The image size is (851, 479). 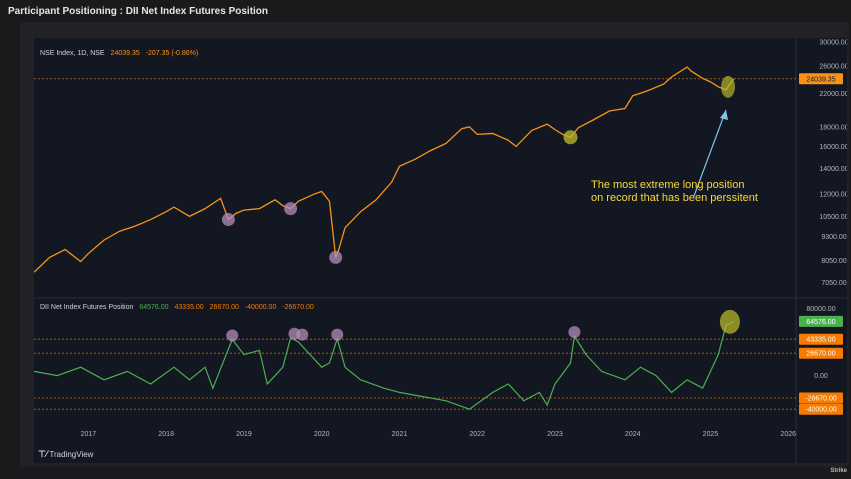 I want to click on price-axis-tick: 14000.00, so click(x=833, y=169).